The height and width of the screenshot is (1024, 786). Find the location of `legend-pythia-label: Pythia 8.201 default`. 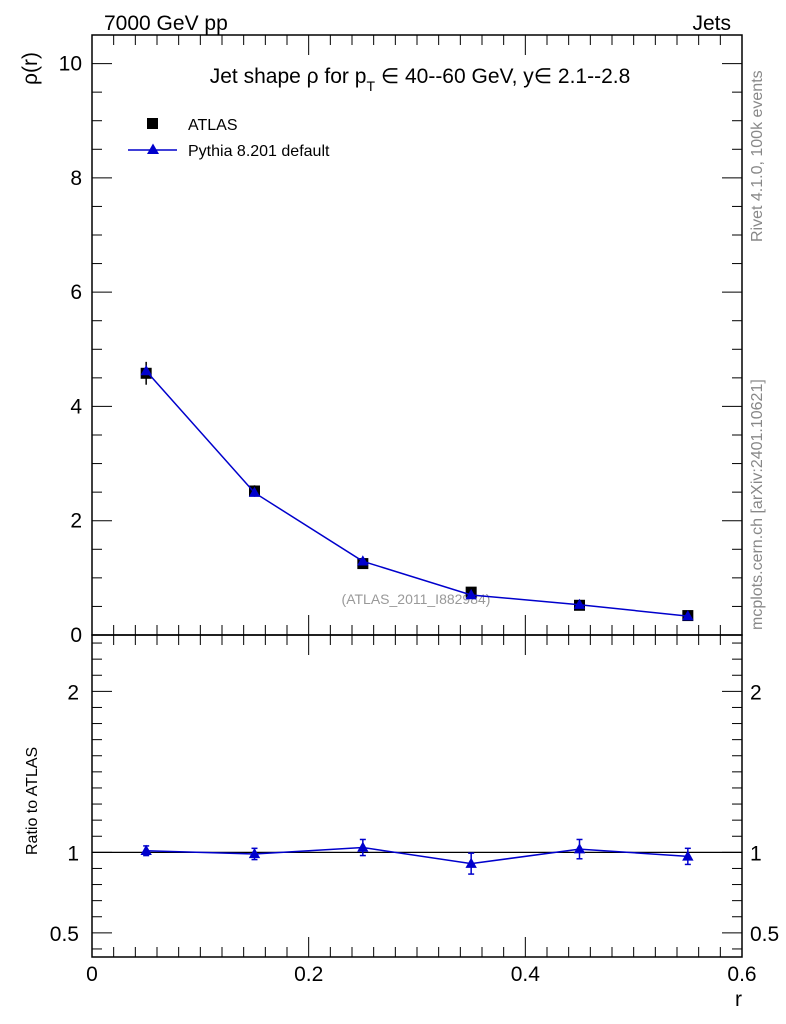

legend-pythia-label: Pythia 8.201 default is located at coordinates (259, 151).